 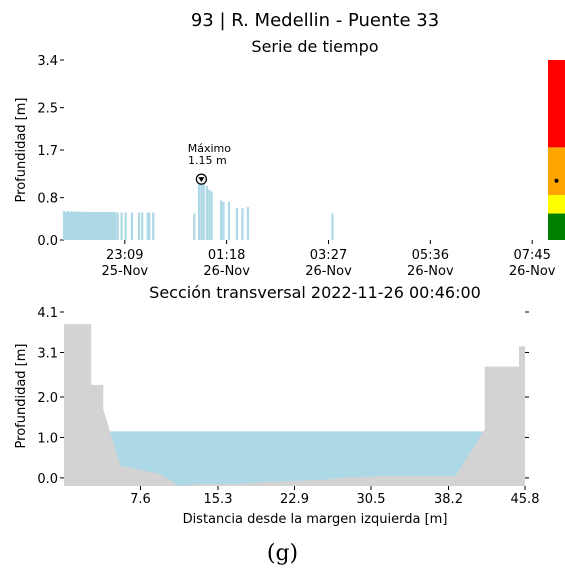 What do you see at coordinates (282, 553) in the screenshot?
I see `figure-caption: (g)` at bounding box center [282, 553].